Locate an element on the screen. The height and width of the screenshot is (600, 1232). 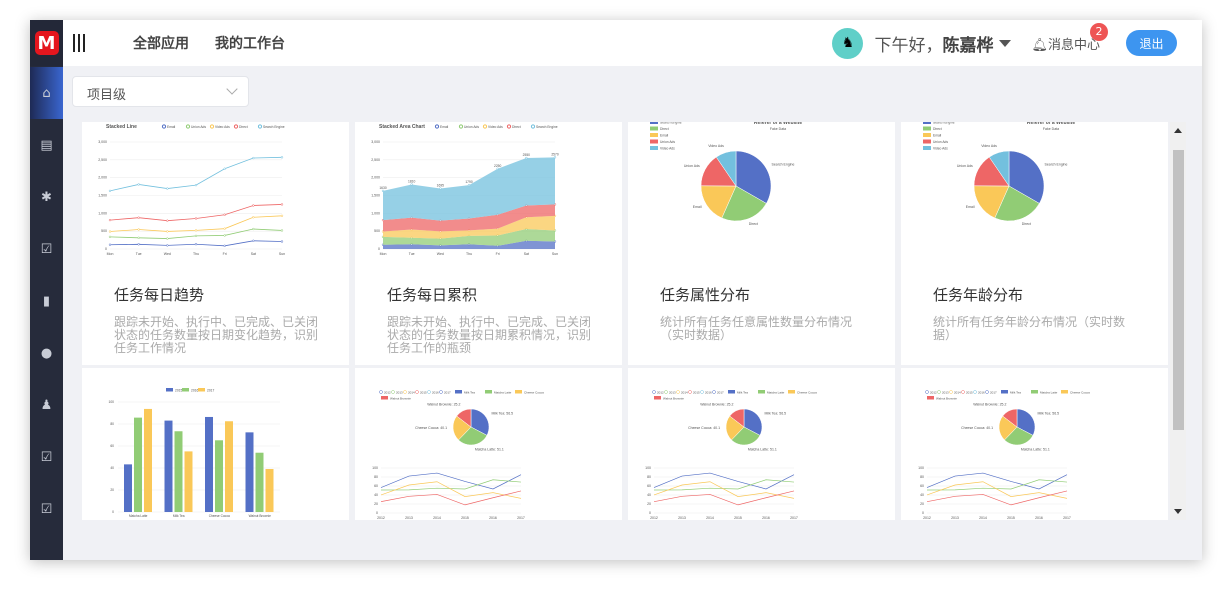
slice-label: Matcha Latte: 51.1 is located at coordinates (489, 450).